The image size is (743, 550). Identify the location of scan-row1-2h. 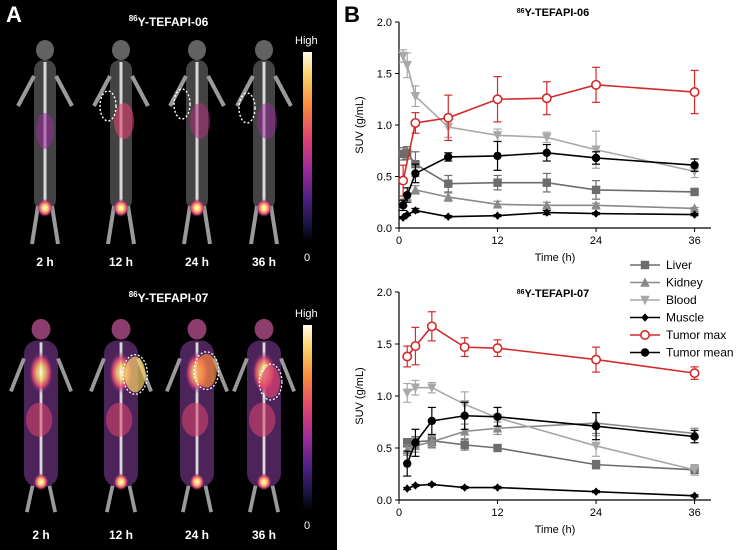
(45, 142).